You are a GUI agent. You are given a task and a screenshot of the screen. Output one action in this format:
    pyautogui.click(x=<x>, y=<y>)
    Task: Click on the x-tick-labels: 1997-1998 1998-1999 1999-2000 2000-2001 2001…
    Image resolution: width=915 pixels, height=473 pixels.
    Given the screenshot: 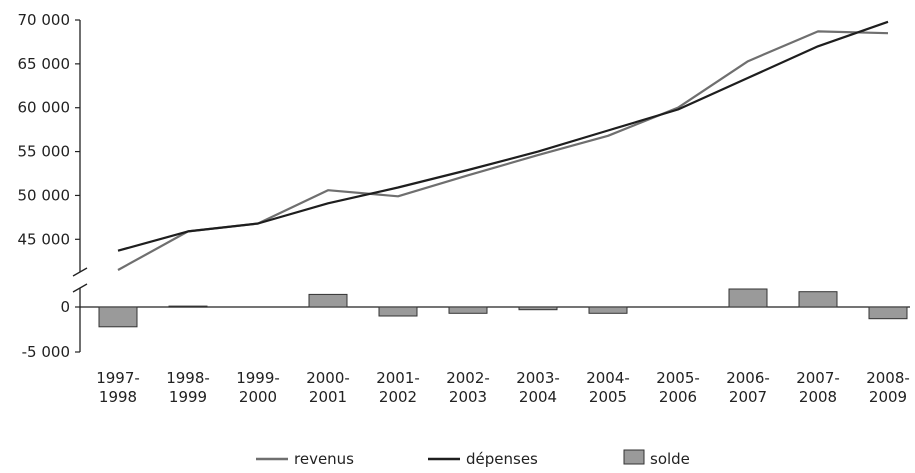 What is the action you would take?
    pyautogui.click(x=503, y=387)
    